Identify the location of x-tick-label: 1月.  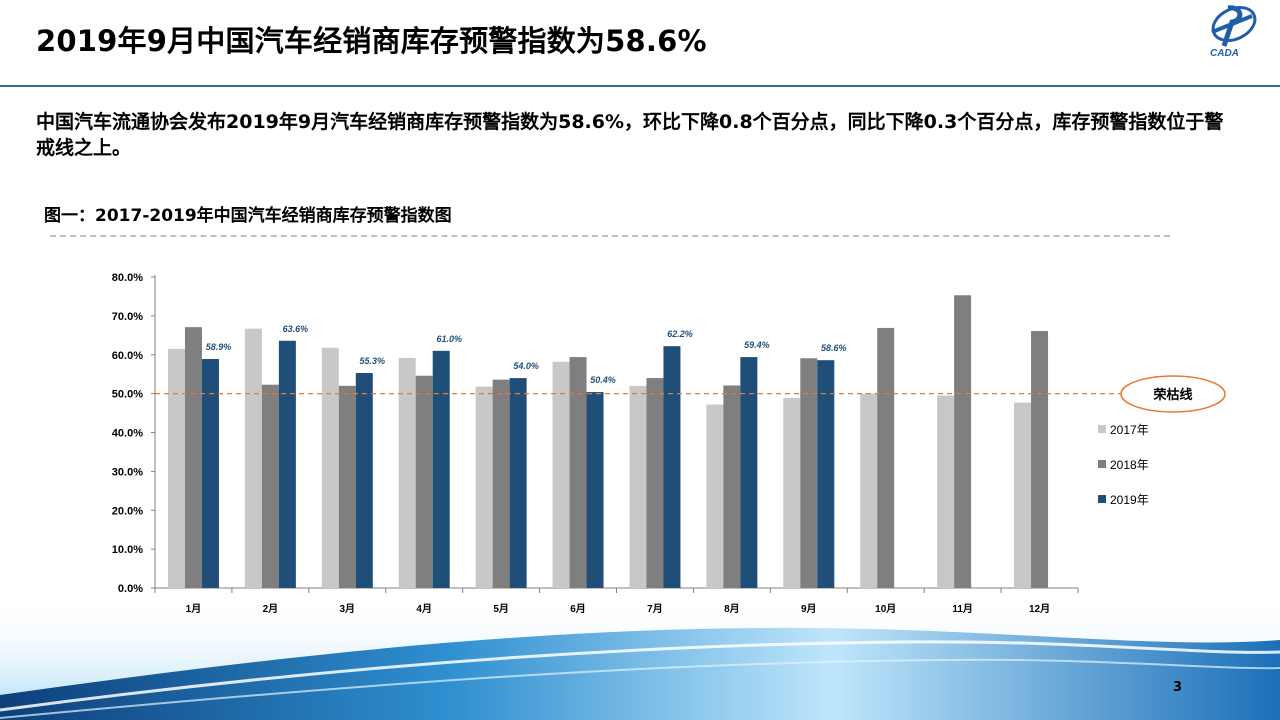
(194, 609).